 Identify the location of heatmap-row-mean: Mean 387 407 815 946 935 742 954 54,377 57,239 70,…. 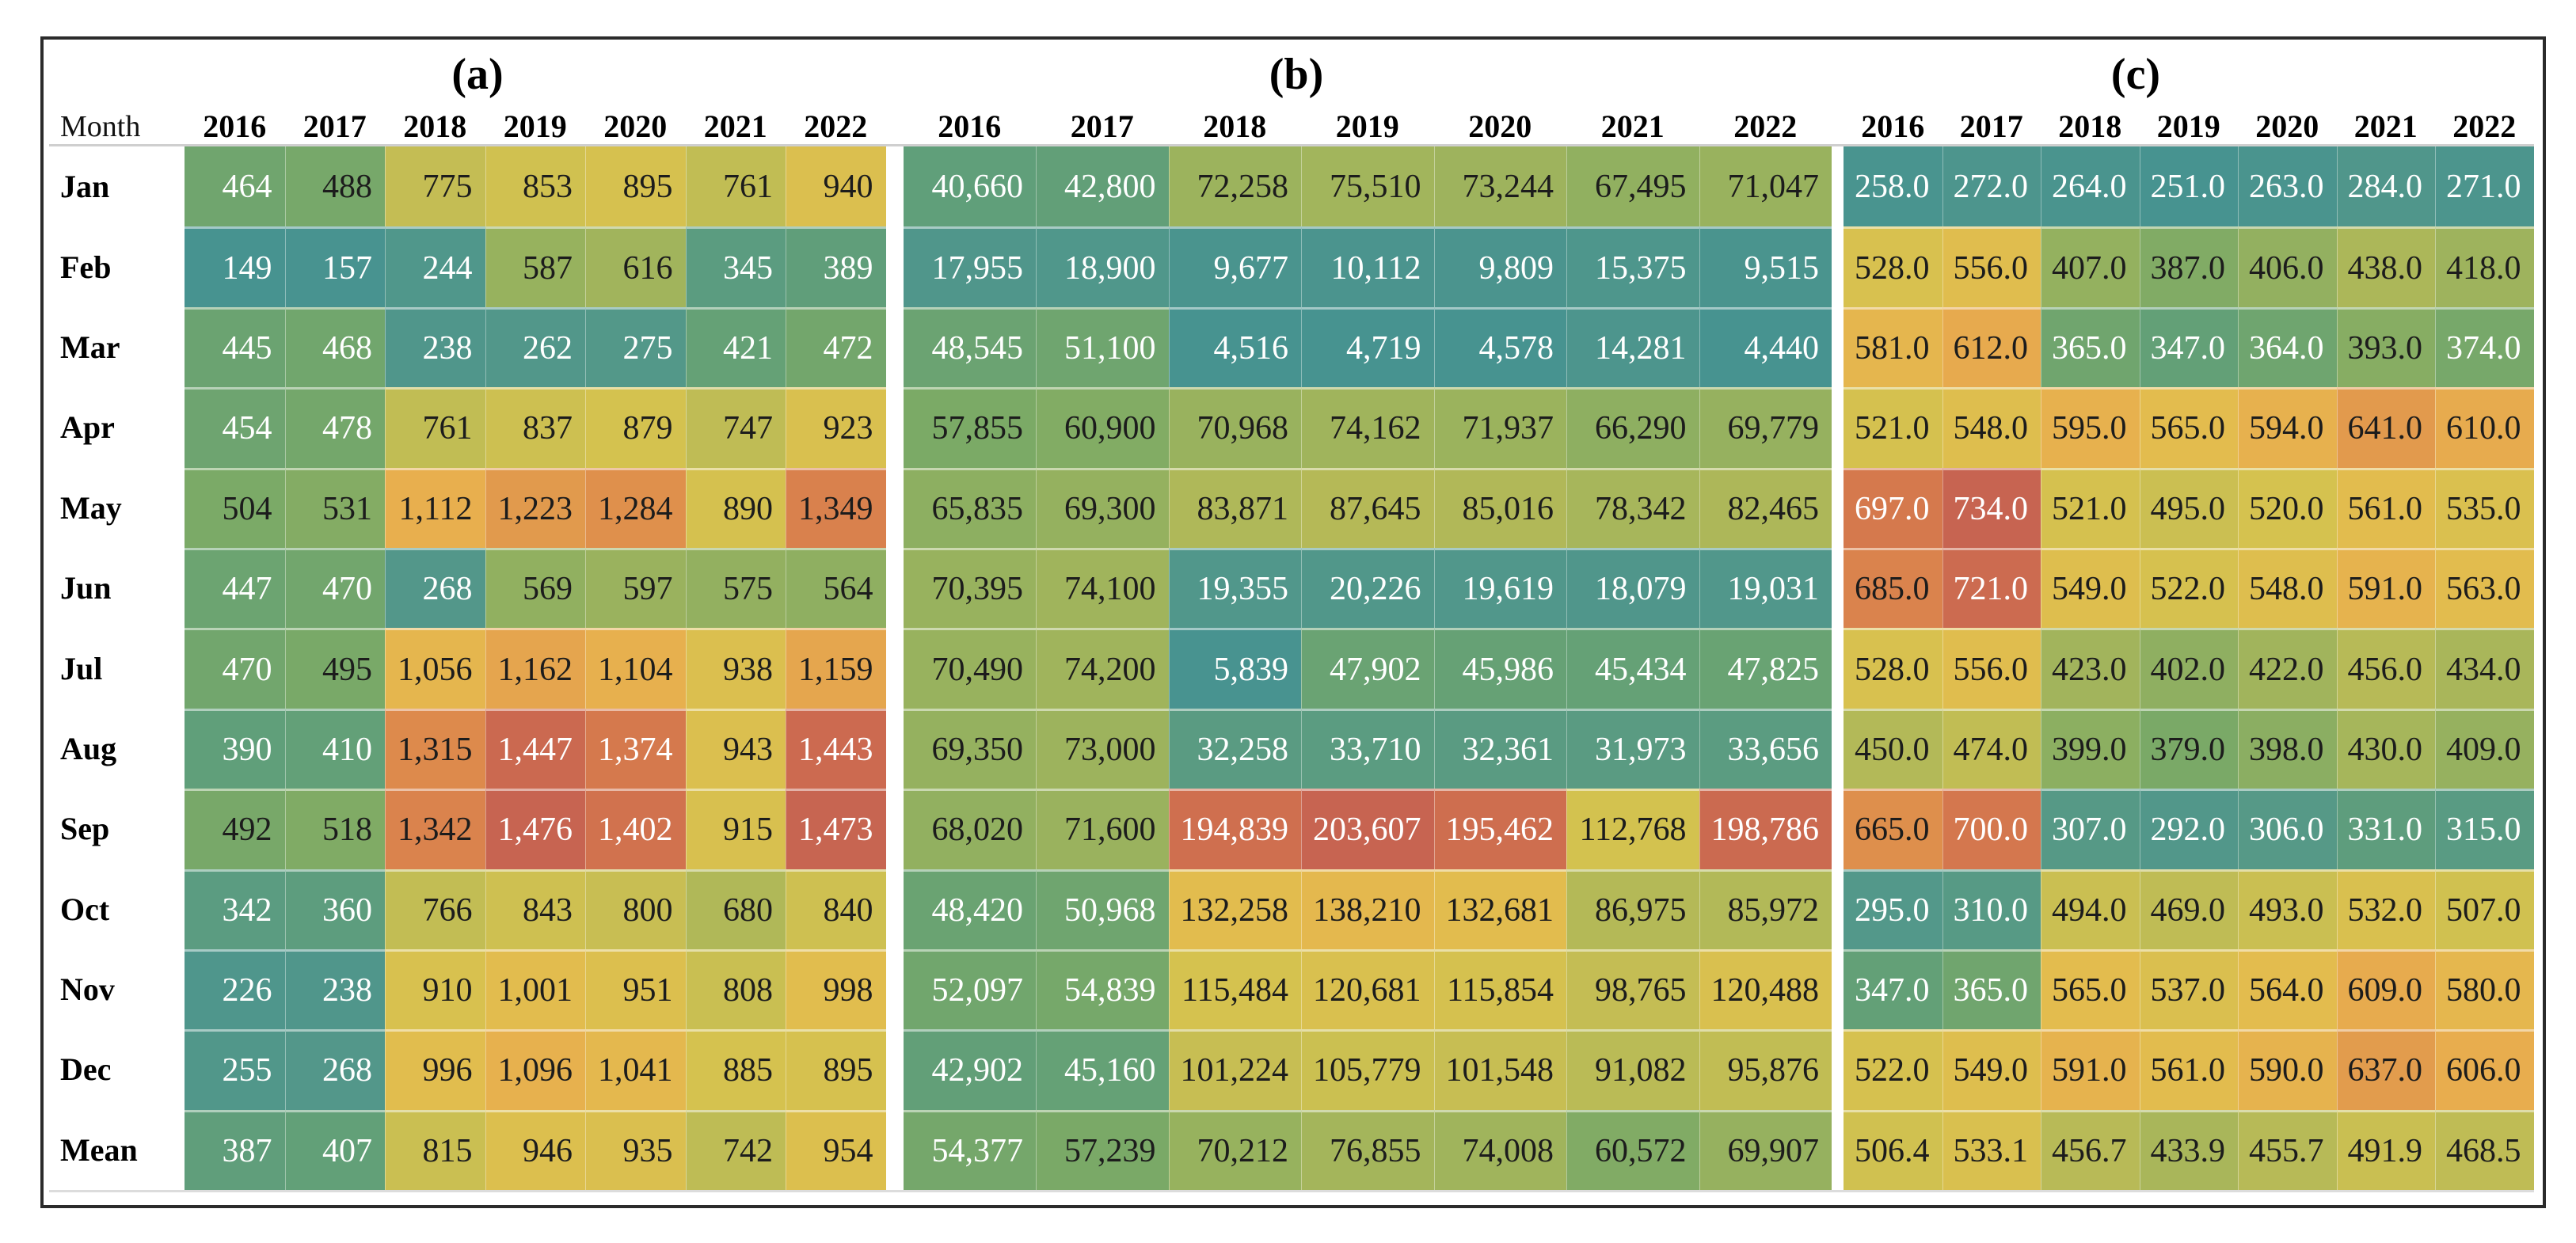
(1296, 1150).